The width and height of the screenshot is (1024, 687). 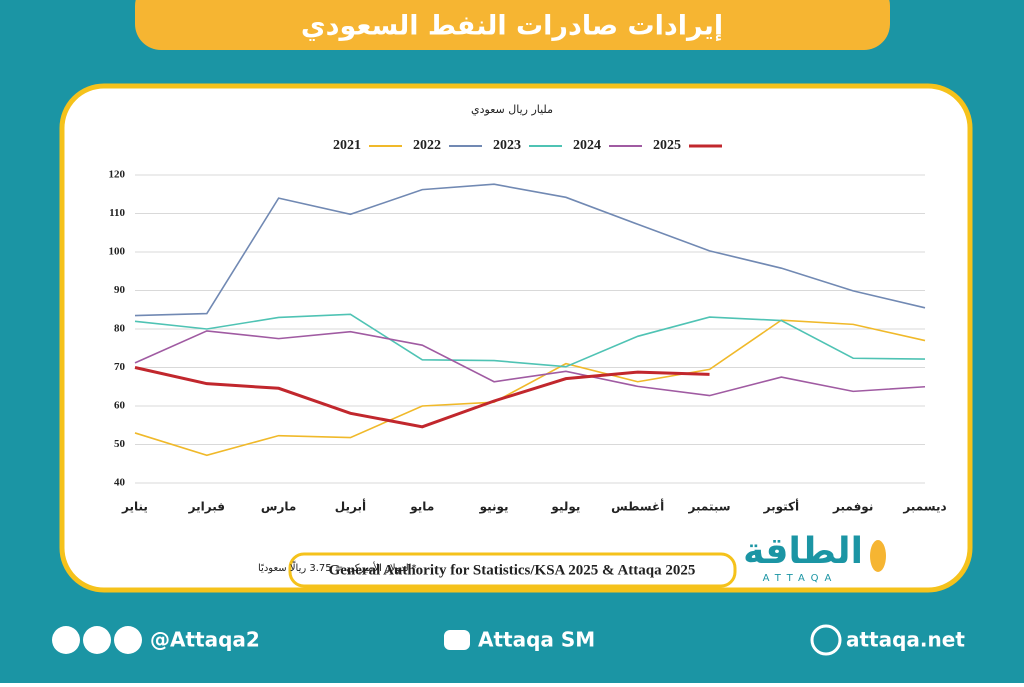 What do you see at coordinates (350, 506) in the screenshot?
I see `x-tick-label: أبريل` at bounding box center [350, 506].